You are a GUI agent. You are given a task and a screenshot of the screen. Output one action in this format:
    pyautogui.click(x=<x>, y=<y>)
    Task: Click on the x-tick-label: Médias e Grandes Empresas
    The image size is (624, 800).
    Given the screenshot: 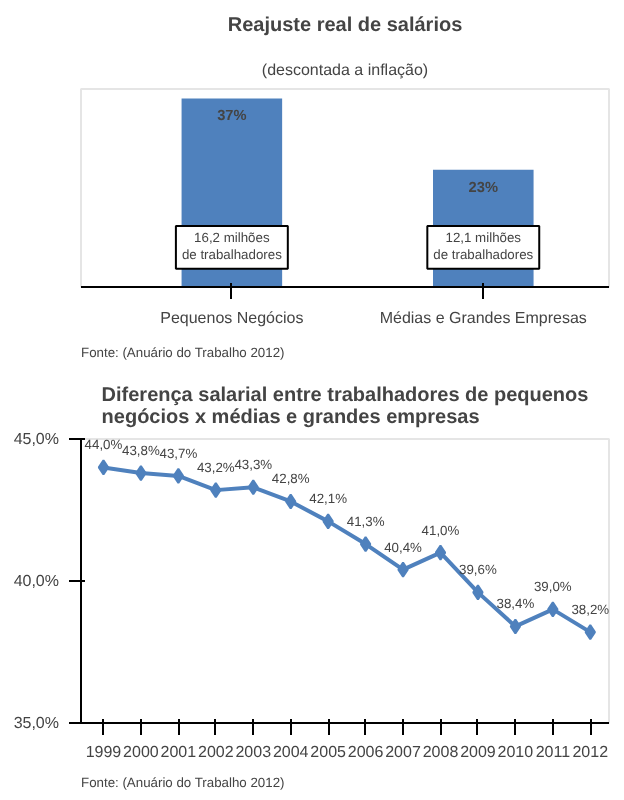 What is the action you would take?
    pyautogui.click(x=483, y=318)
    